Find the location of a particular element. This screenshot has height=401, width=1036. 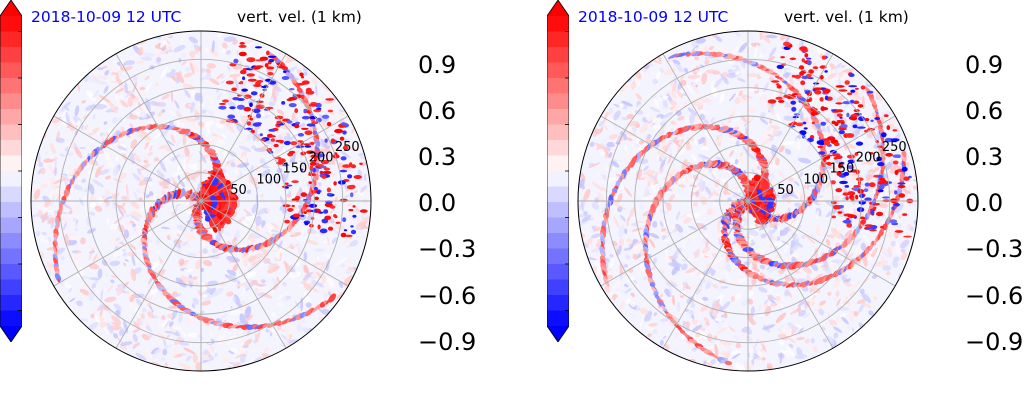

radial-tick-label: 100 is located at coordinates (268, 179).